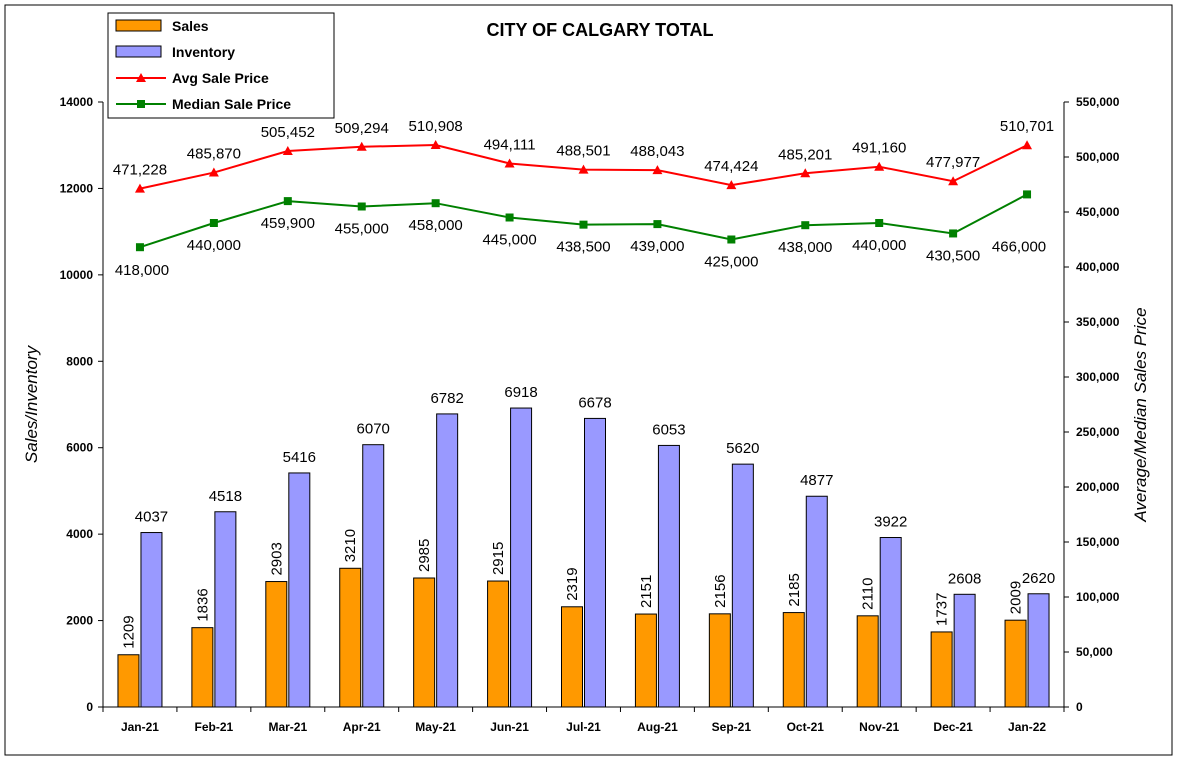  What do you see at coordinates (583, 727) in the screenshot?
I see `x-tick-label: Jul-21` at bounding box center [583, 727].